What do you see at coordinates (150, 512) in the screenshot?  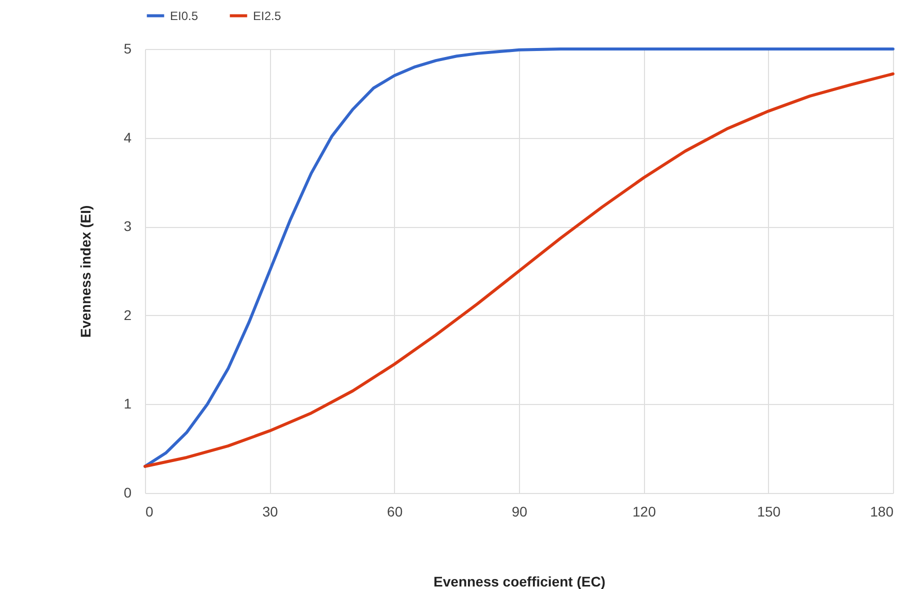 I see `x-tick-label: 0` at bounding box center [150, 512].